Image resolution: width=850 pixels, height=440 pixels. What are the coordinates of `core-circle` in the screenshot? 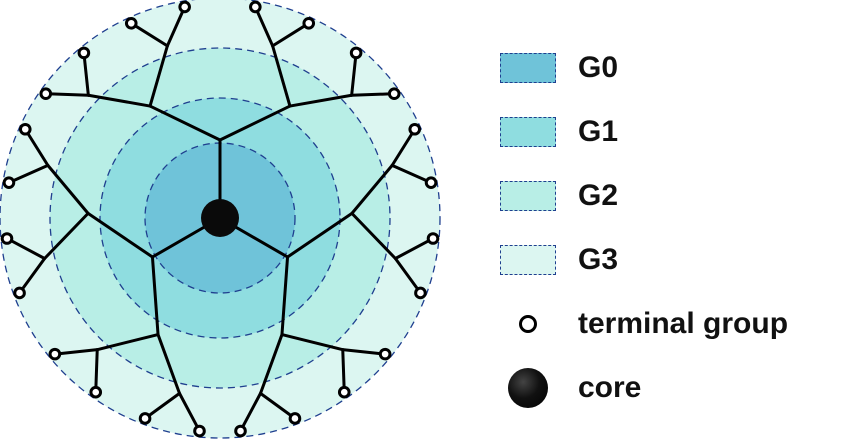 It's located at (220, 218).